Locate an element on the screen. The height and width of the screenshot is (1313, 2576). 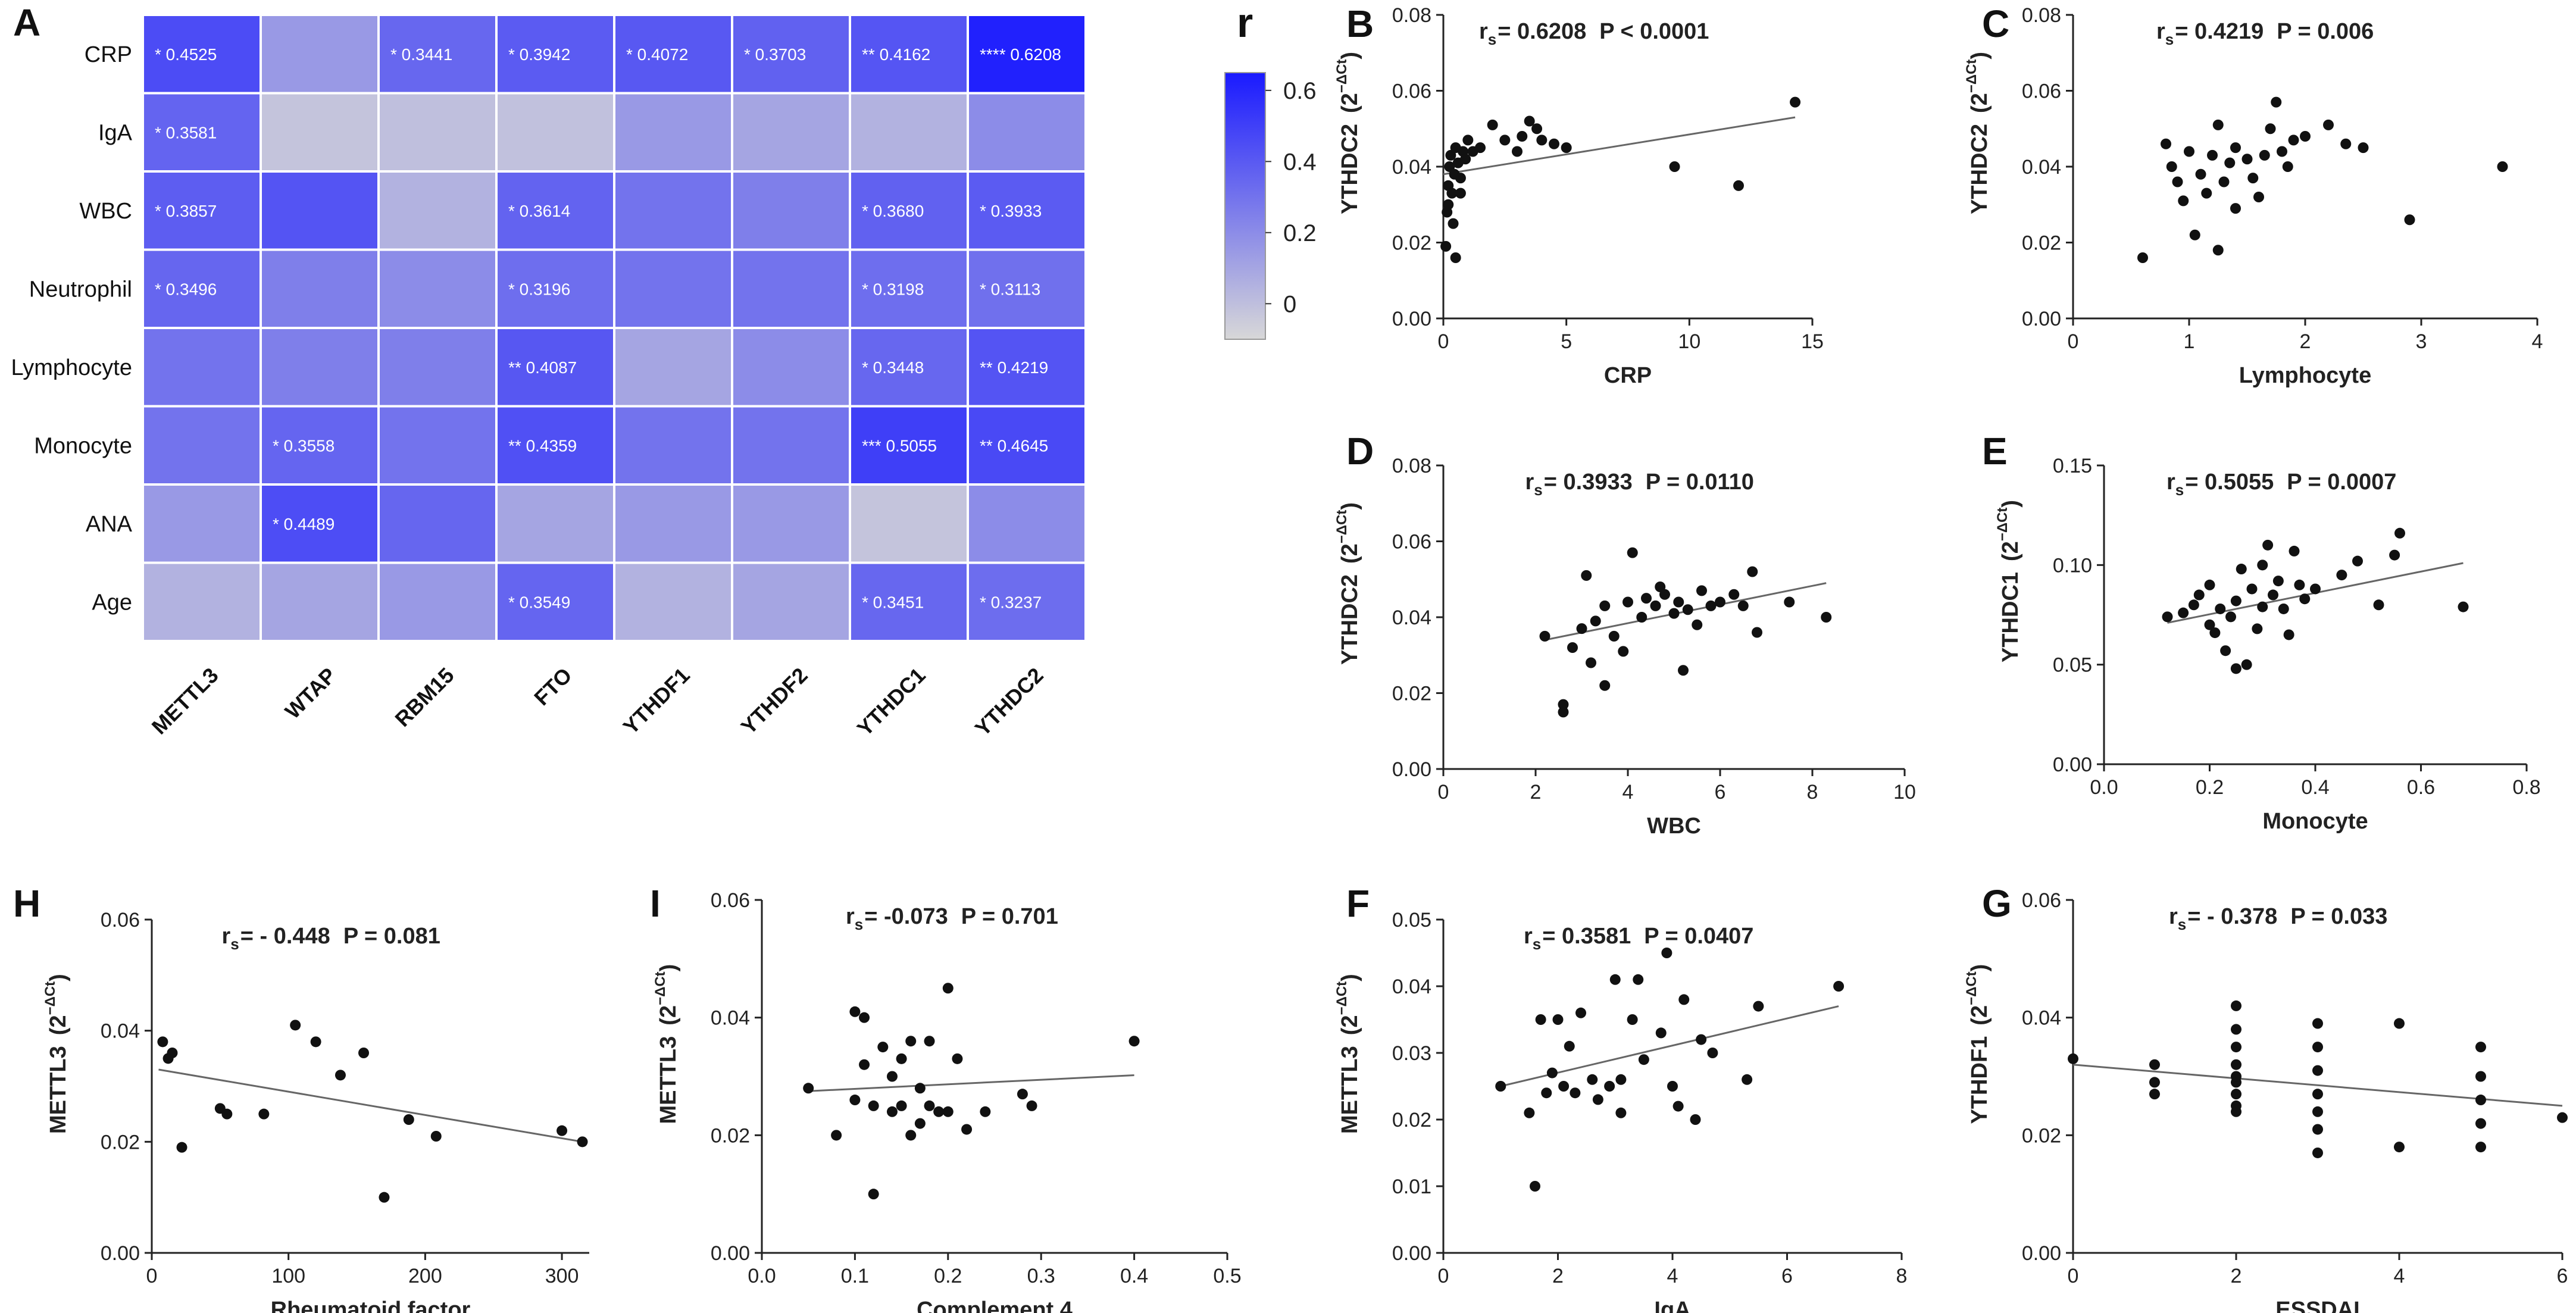
heatmap-column-label: YTHDF1 is located at coordinates (656, 701).